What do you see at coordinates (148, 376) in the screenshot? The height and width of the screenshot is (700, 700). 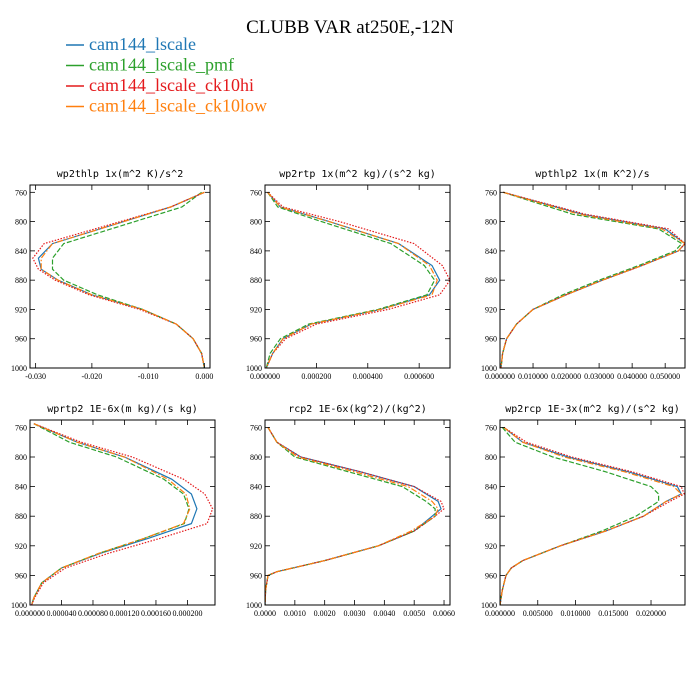 I see `x-tick-label: -0.010` at bounding box center [148, 376].